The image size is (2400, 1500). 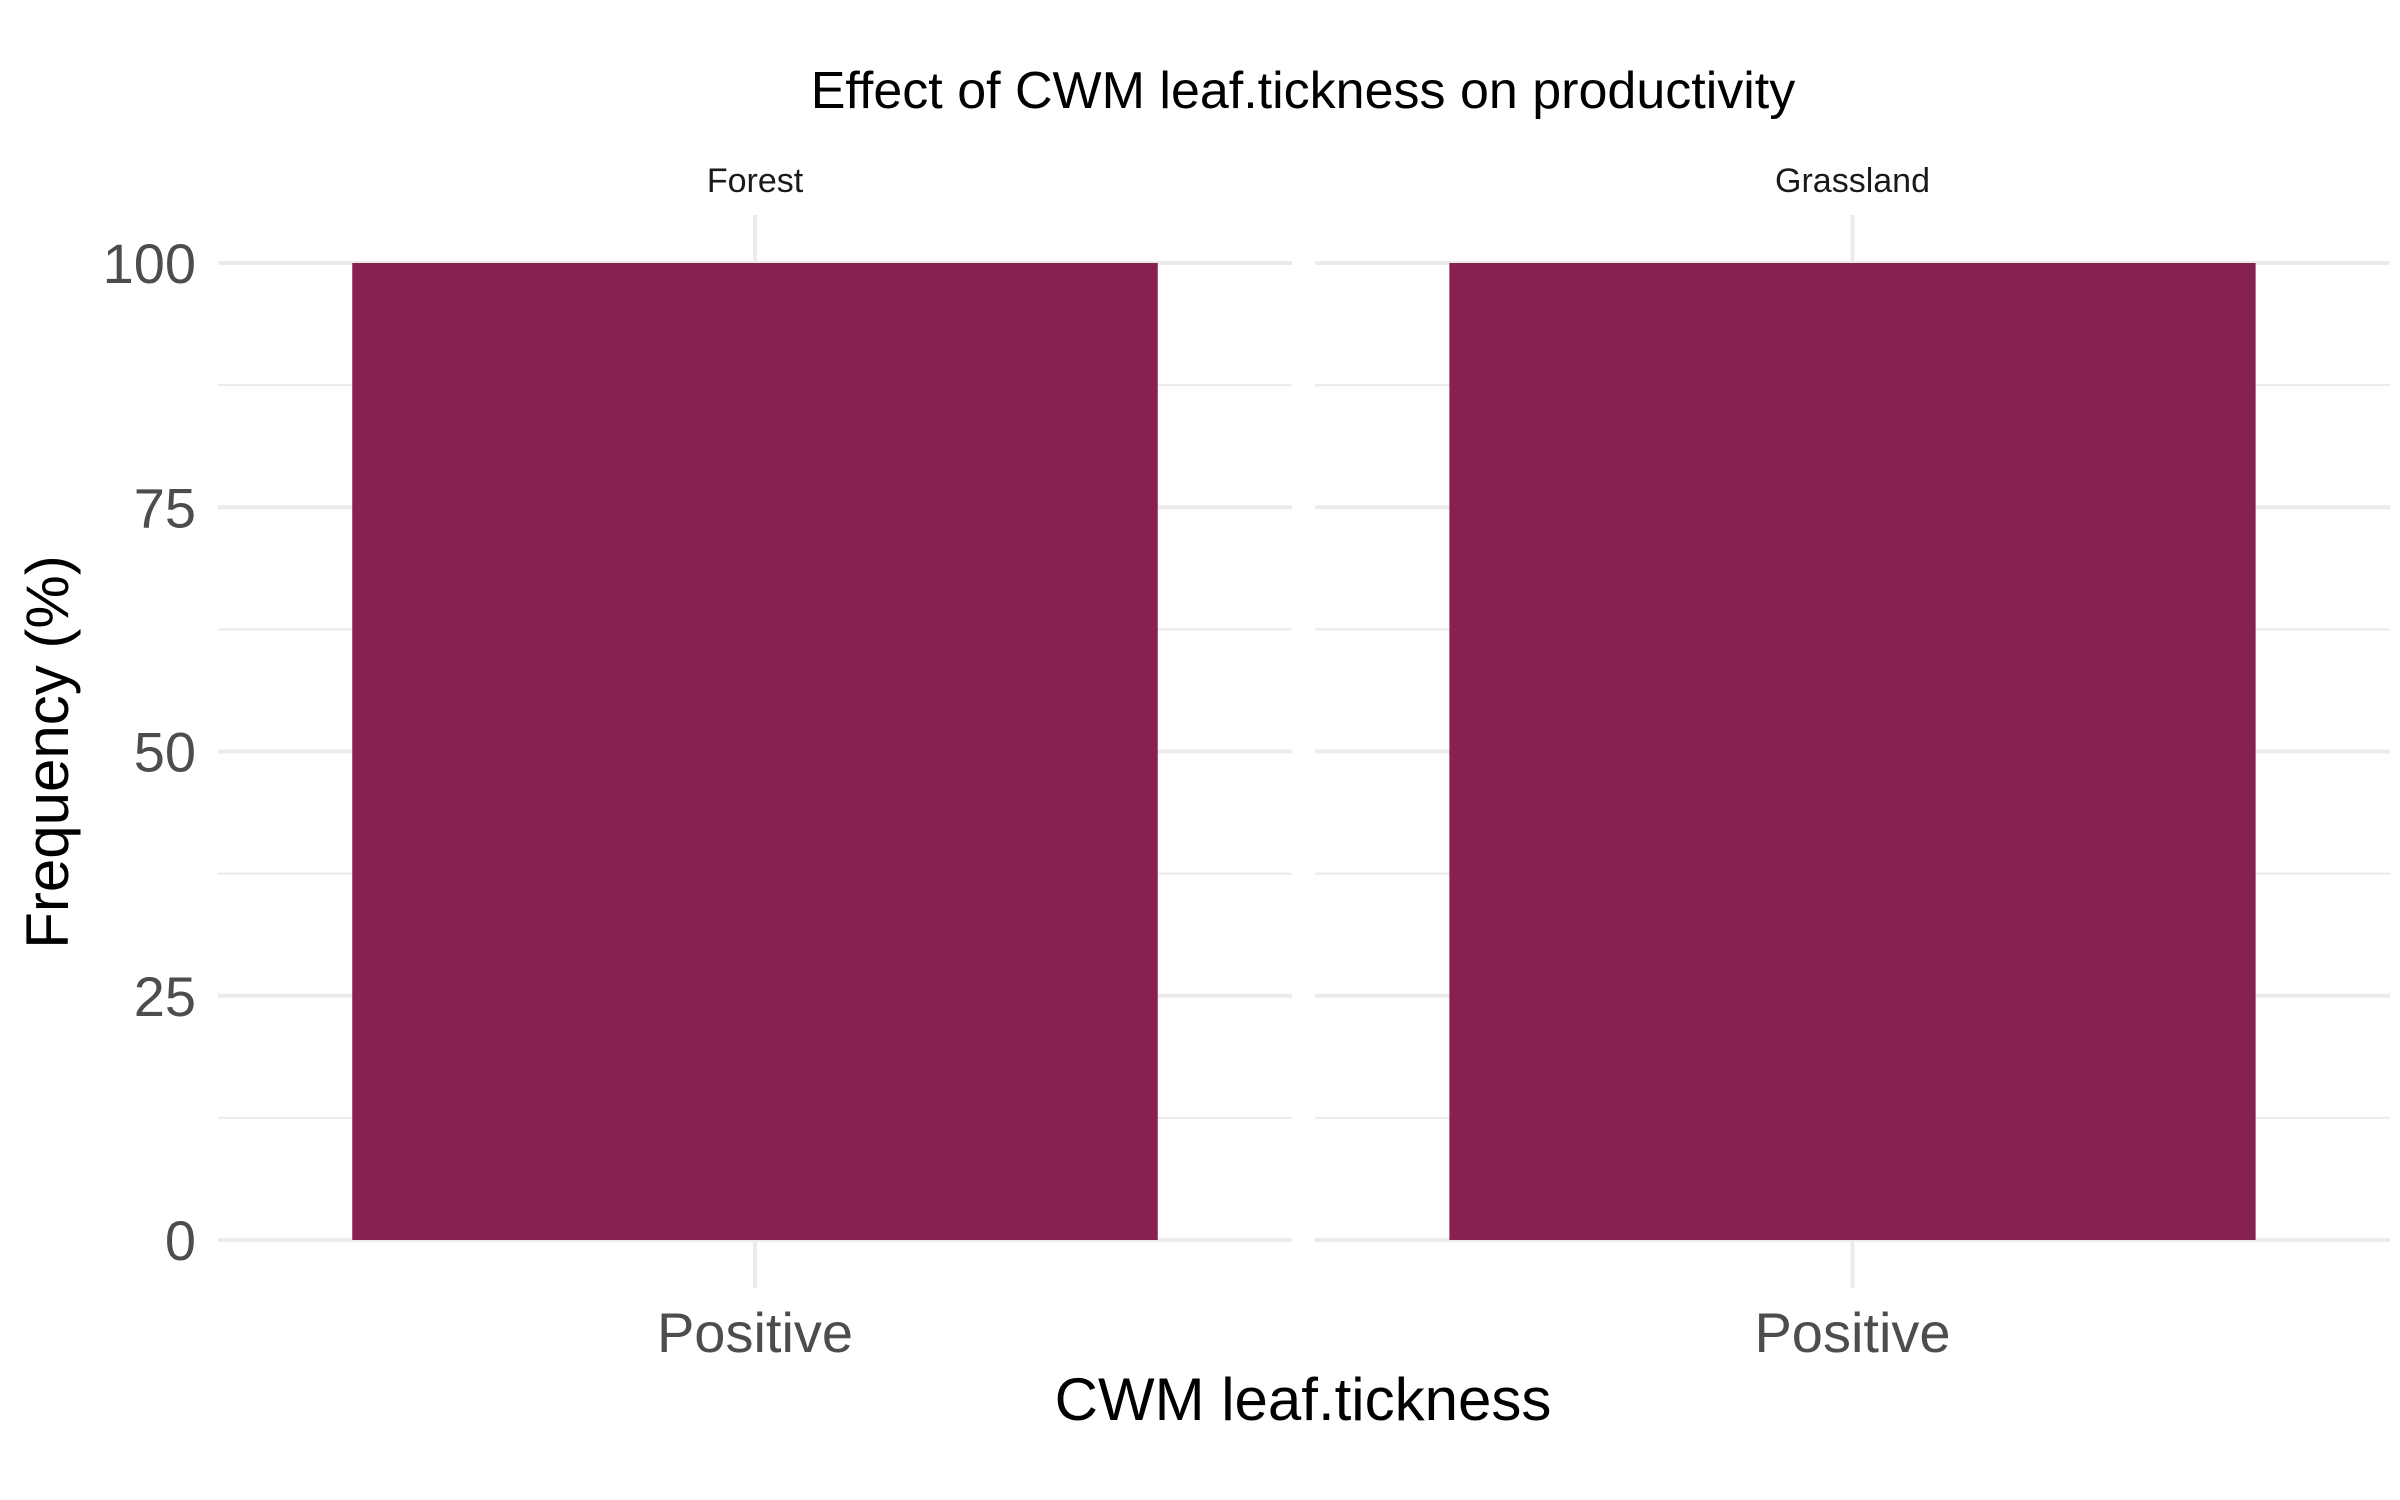 What do you see at coordinates (180, 1240) in the screenshot?
I see `y-tick-label: 0` at bounding box center [180, 1240].